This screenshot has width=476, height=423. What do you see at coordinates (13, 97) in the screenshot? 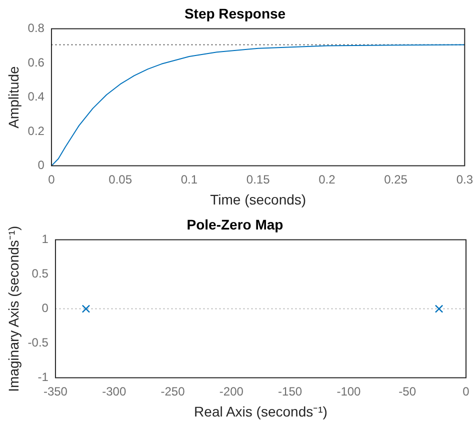
I see `y-axis-title: Amplitude` at bounding box center [13, 97].